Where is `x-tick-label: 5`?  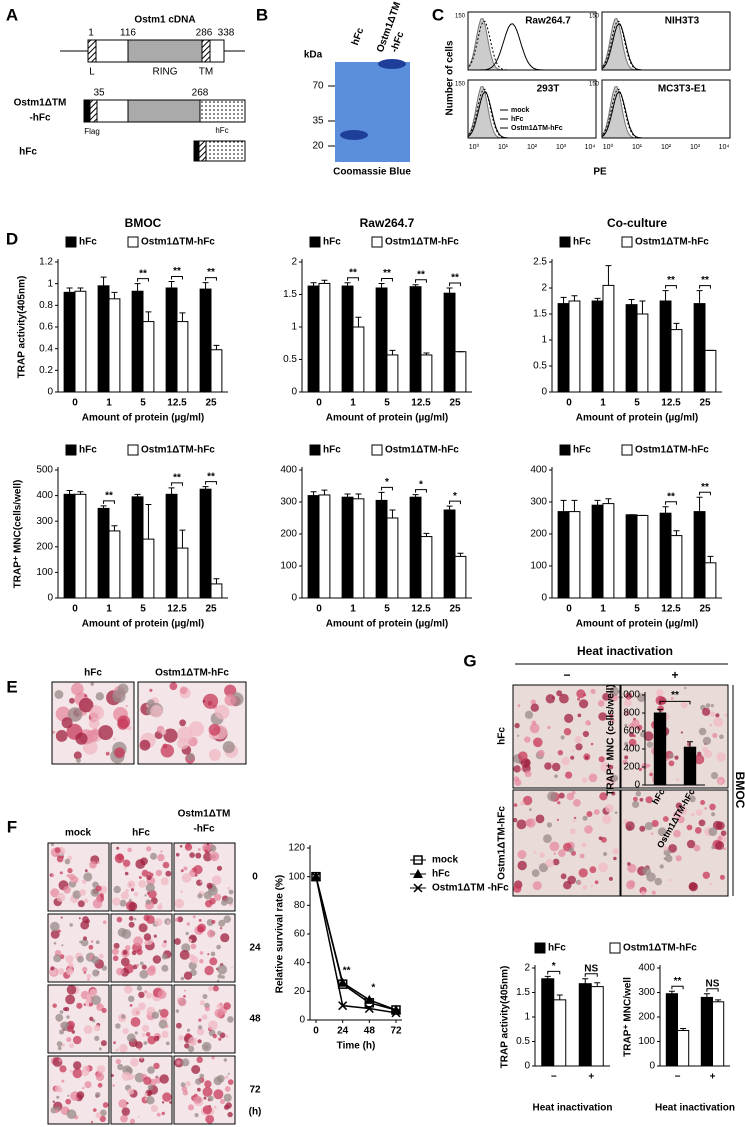
x-tick-label: 5 is located at coordinates (387, 403).